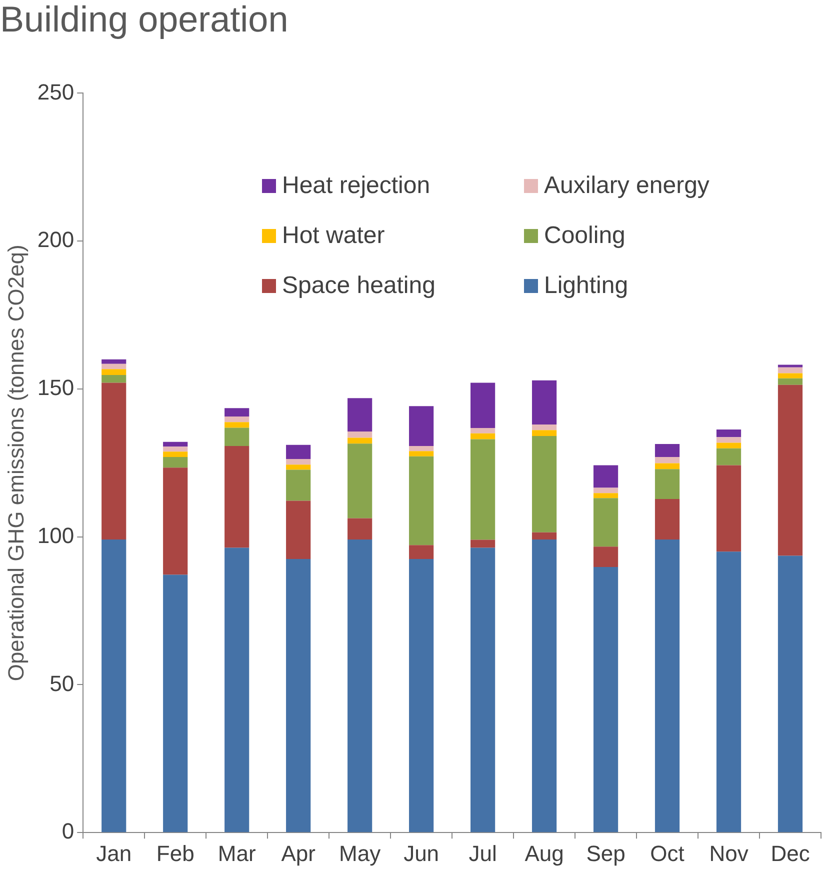  What do you see at coordinates (356, 186) in the screenshot?
I see `legend-label: Heat rejection` at bounding box center [356, 186].